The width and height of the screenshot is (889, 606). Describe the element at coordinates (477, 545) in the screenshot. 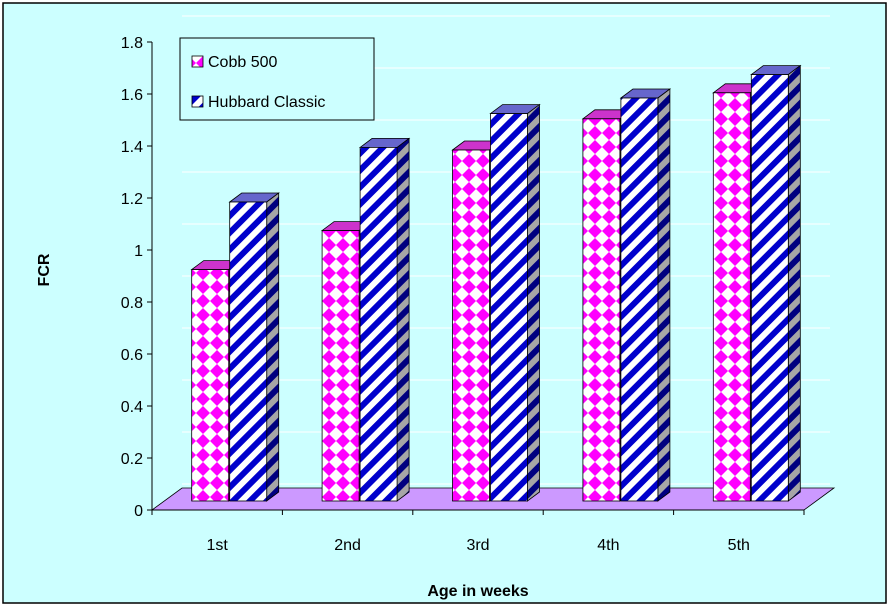

I see `x-tick-label: 3rd` at that location.